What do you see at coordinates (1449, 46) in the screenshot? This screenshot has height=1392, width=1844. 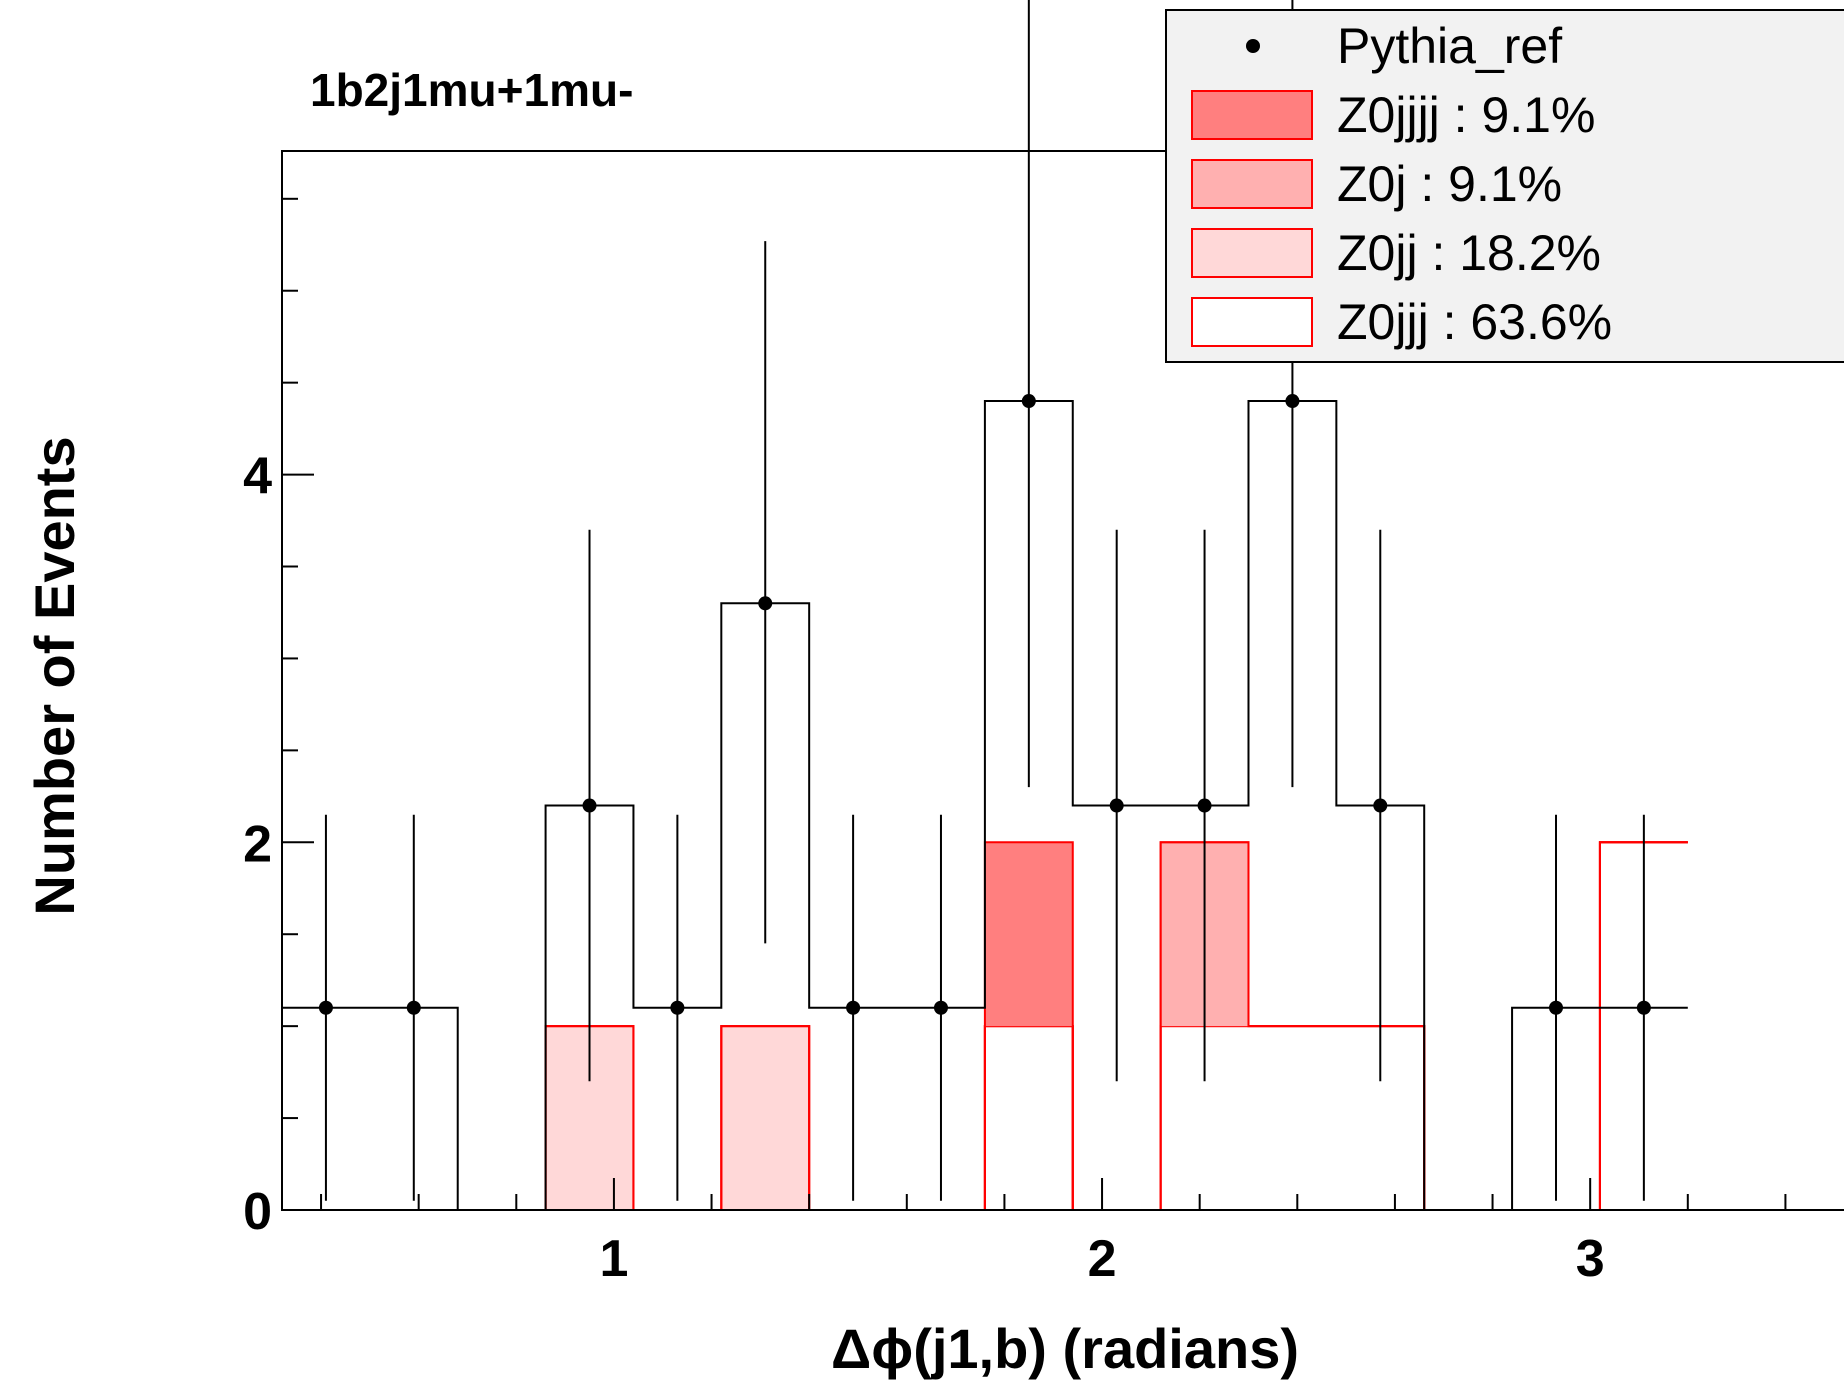 I see `legend-label: Pythia_ref` at bounding box center [1449, 46].